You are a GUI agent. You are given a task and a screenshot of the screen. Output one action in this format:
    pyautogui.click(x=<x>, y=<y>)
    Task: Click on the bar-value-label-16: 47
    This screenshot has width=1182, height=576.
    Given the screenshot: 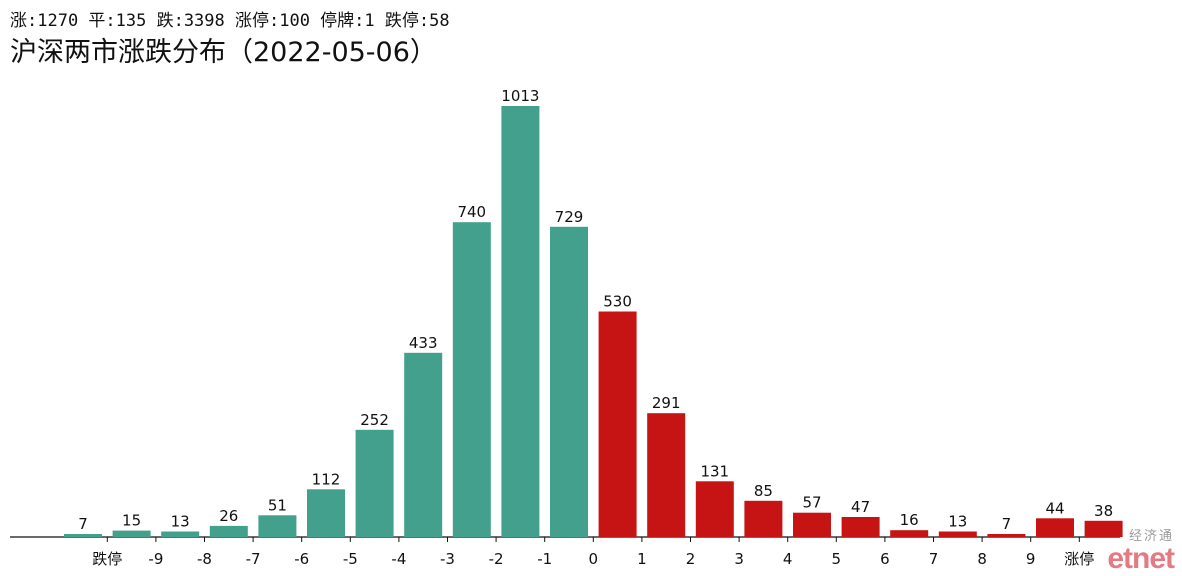 What is the action you would take?
    pyautogui.click(x=860, y=507)
    